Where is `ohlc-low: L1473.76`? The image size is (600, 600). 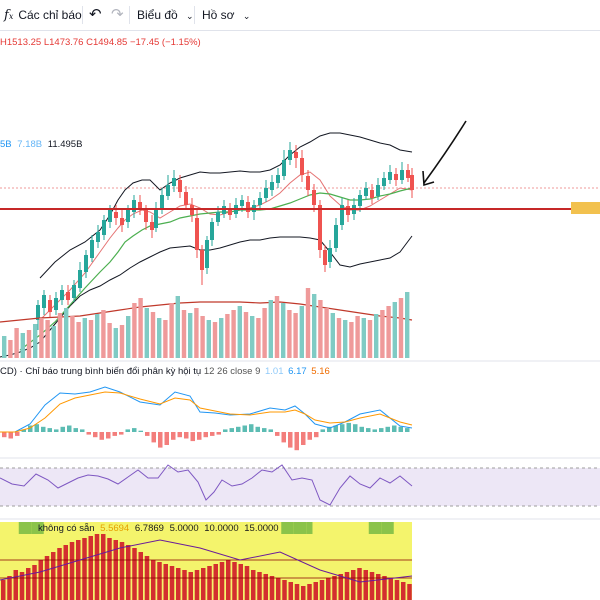
ohlc-low: L1473.76 is located at coordinates (63, 42).